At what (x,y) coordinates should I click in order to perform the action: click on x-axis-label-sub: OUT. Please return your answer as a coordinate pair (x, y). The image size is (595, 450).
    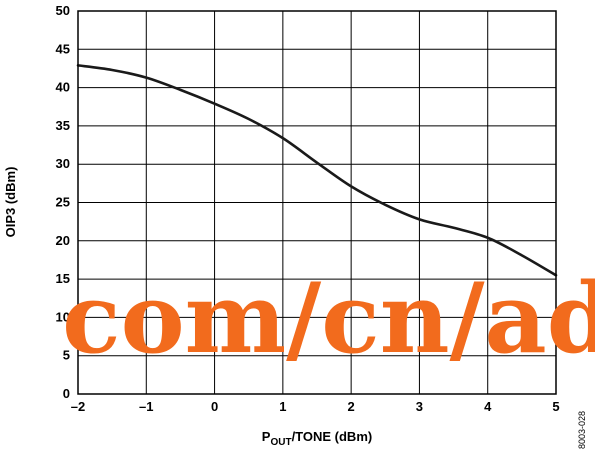
    Looking at the image, I should click on (280, 442).